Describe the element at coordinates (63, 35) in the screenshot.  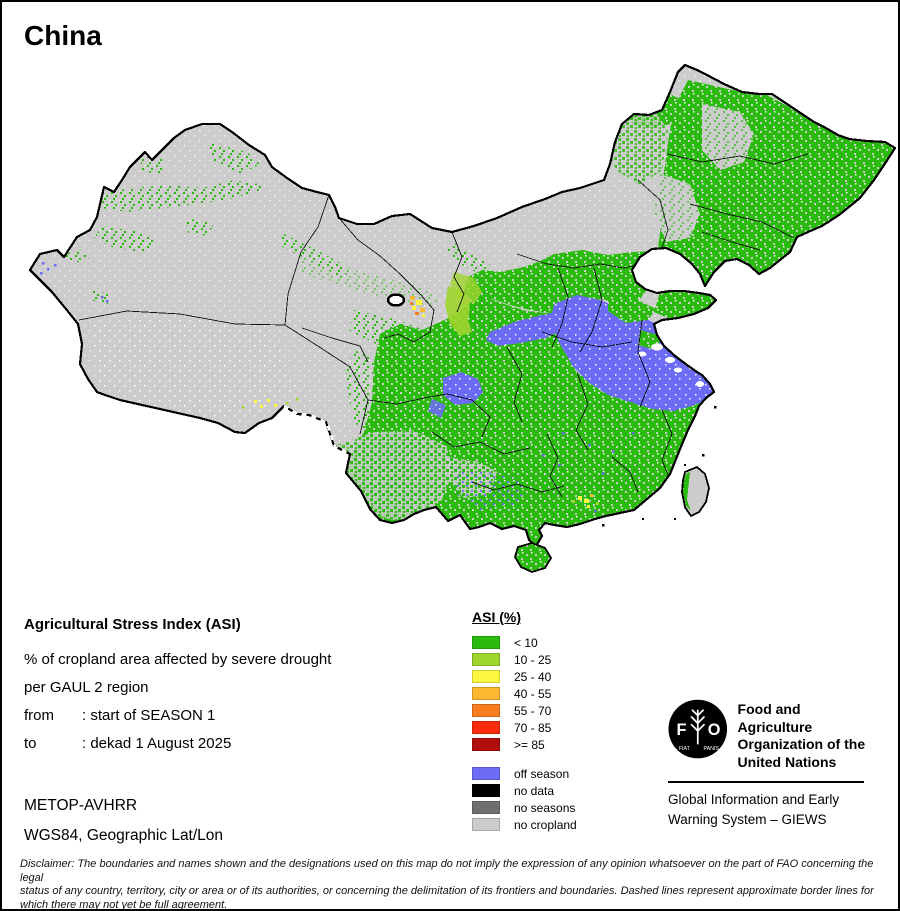
I see `page-title: China` at that location.